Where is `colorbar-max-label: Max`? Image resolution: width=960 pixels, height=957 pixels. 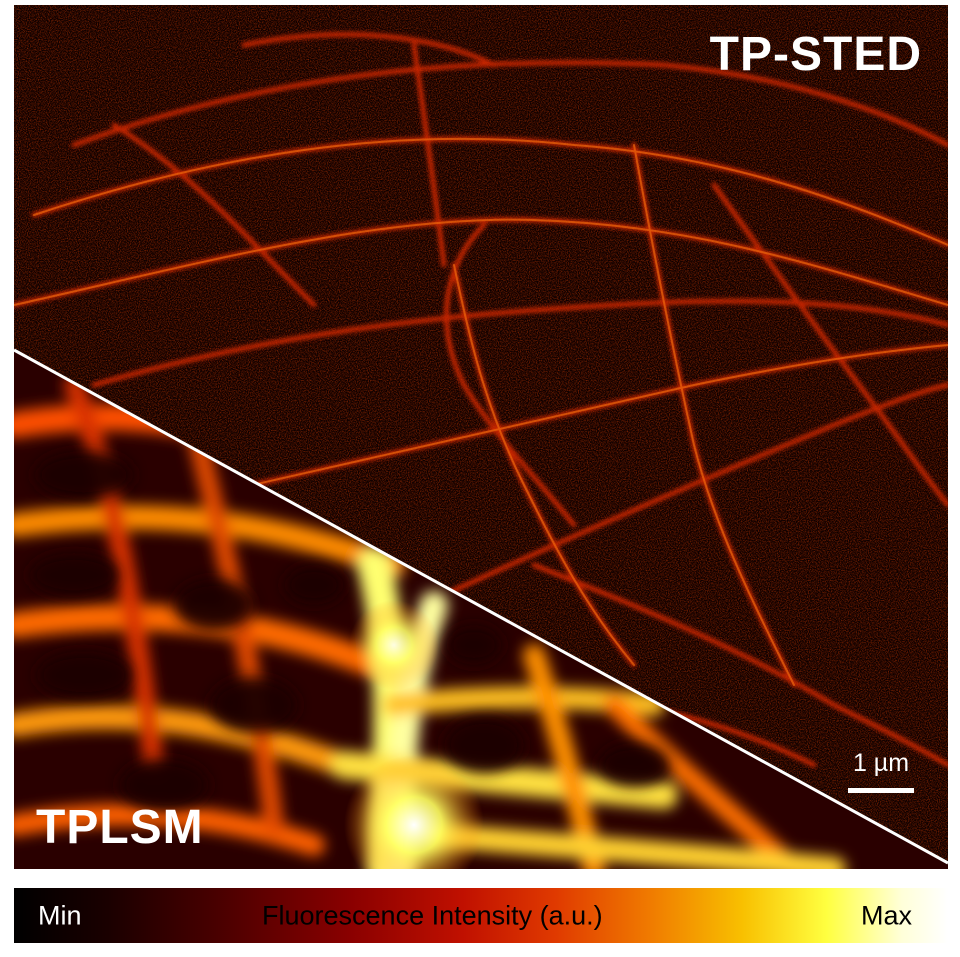
colorbar-max-label: Max is located at coordinates (886, 915).